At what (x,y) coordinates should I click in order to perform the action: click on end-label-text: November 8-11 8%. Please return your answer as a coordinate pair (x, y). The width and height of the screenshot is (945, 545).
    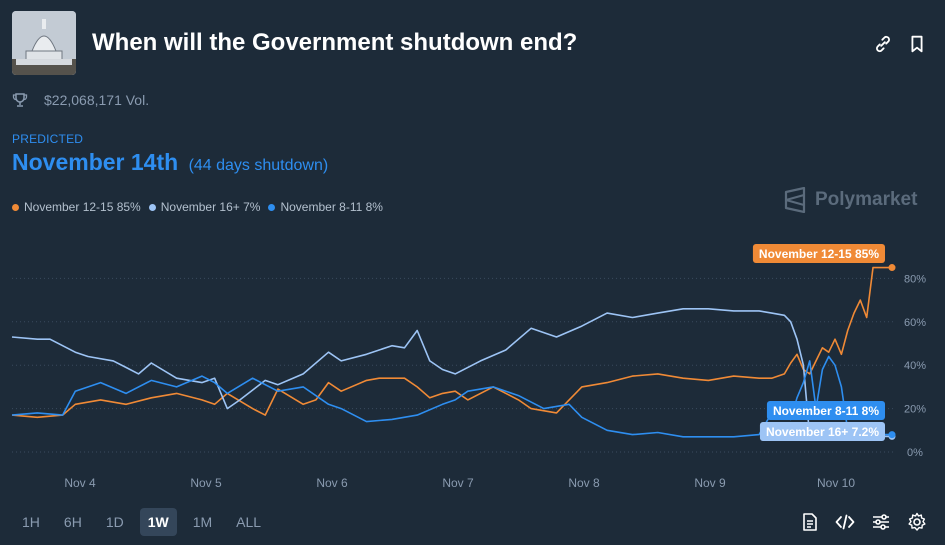
    Looking at the image, I should click on (826, 411).